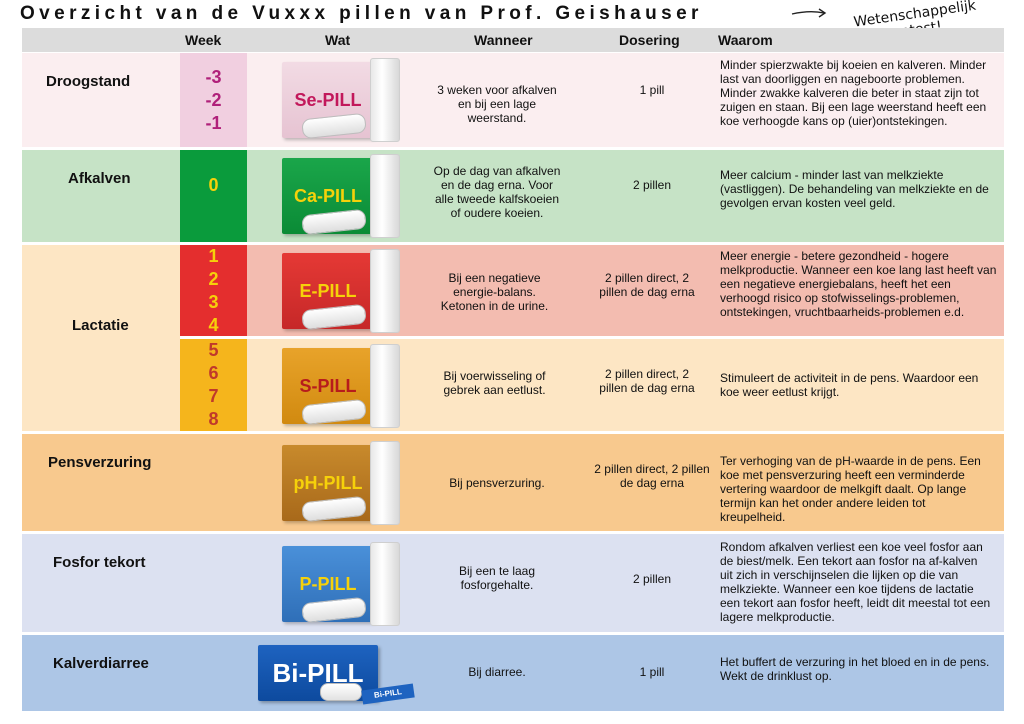 The height and width of the screenshot is (724, 1024). Describe the element at coordinates (345, 584) in the screenshot. I see `product-image: P-PILL` at that location.